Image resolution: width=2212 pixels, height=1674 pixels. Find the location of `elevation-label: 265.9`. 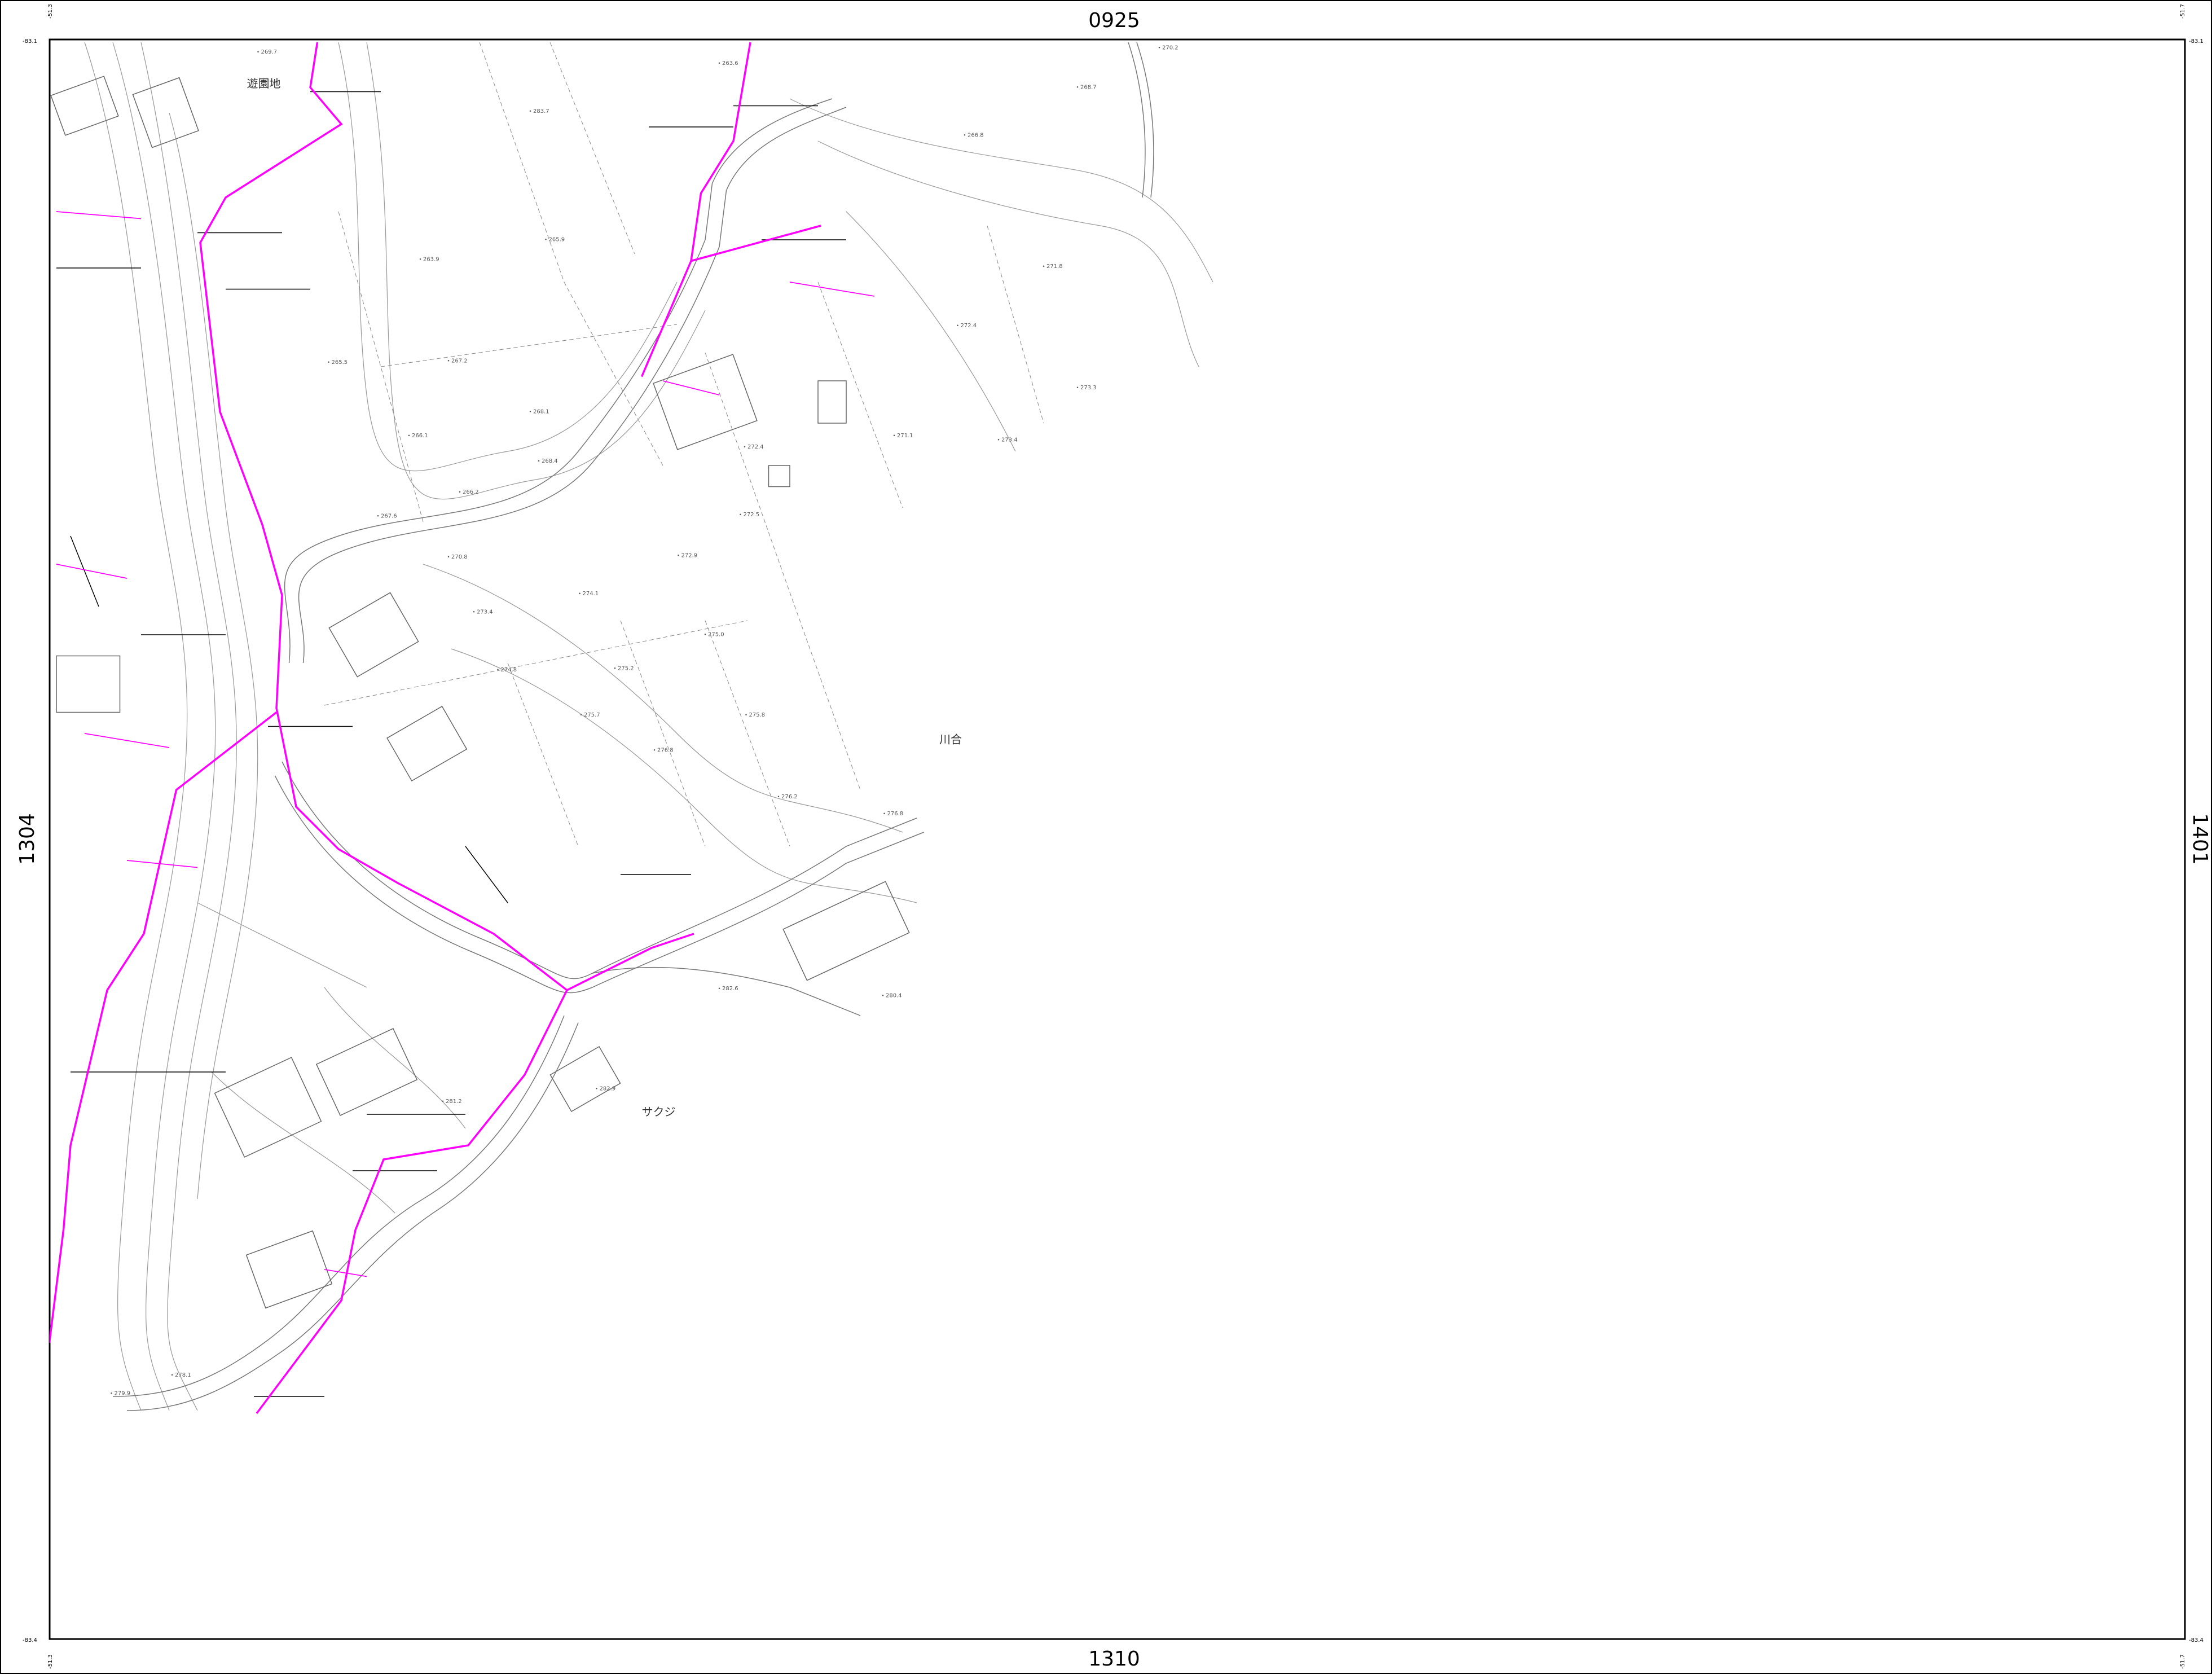

elevation-label: 265.9 is located at coordinates (557, 240).